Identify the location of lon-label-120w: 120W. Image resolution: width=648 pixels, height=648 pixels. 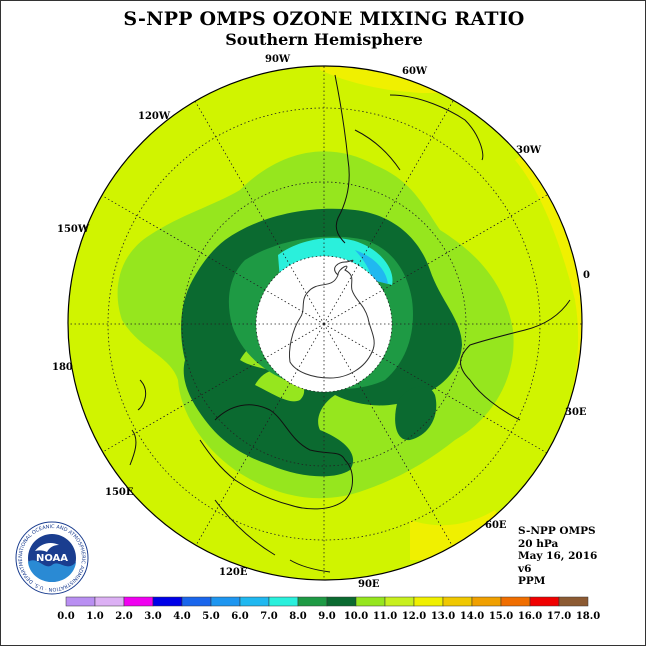
(154, 116).